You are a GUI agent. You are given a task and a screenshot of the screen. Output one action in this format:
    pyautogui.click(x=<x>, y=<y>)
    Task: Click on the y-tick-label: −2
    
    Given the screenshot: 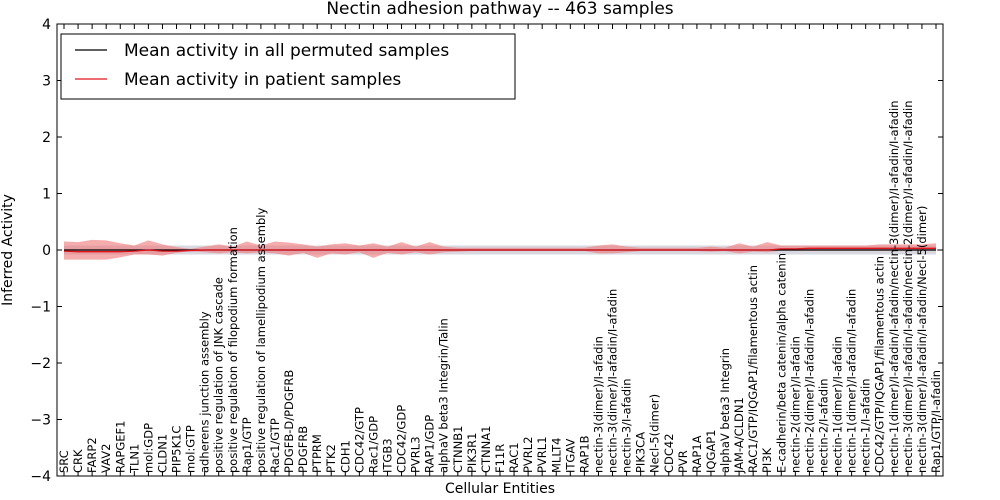 What is the action you would take?
    pyautogui.click(x=40, y=364)
    